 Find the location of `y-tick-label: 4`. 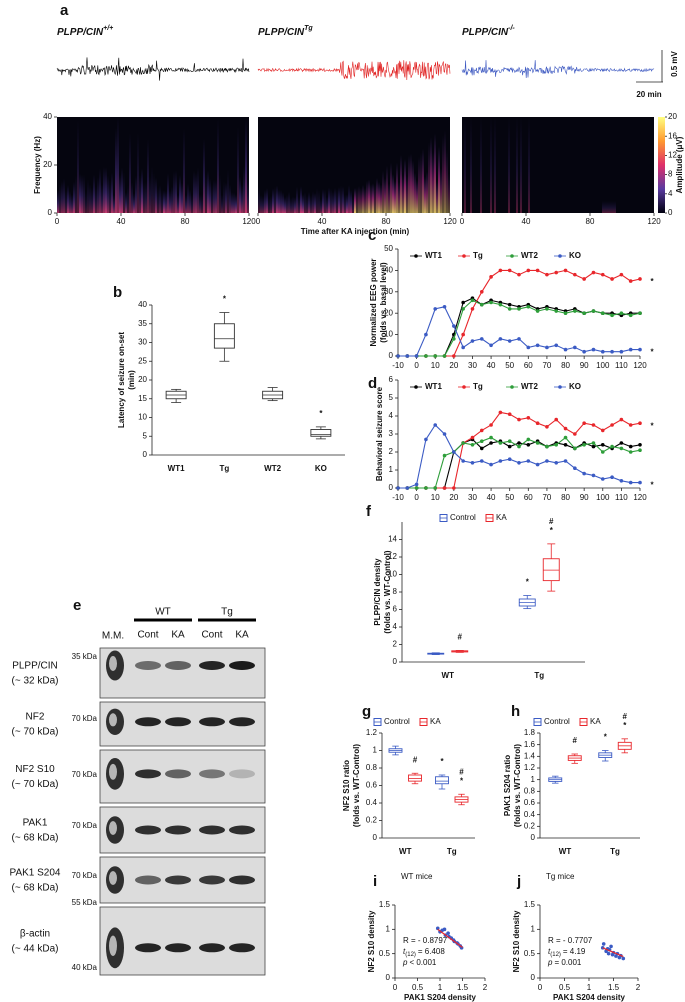

y-tick-label: 4 is located at coordinates (391, 415).